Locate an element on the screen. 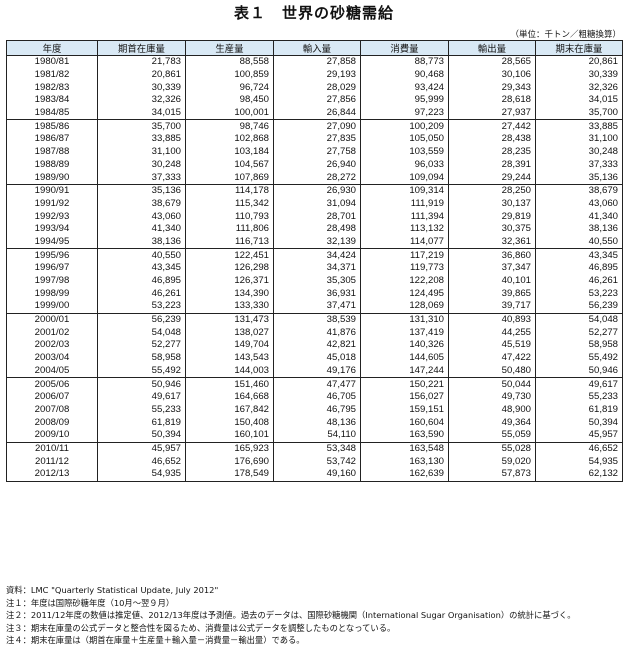 The width and height of the screenshot is (628, 650). cell-production: 110,793 is located at coordinates (229, 216).